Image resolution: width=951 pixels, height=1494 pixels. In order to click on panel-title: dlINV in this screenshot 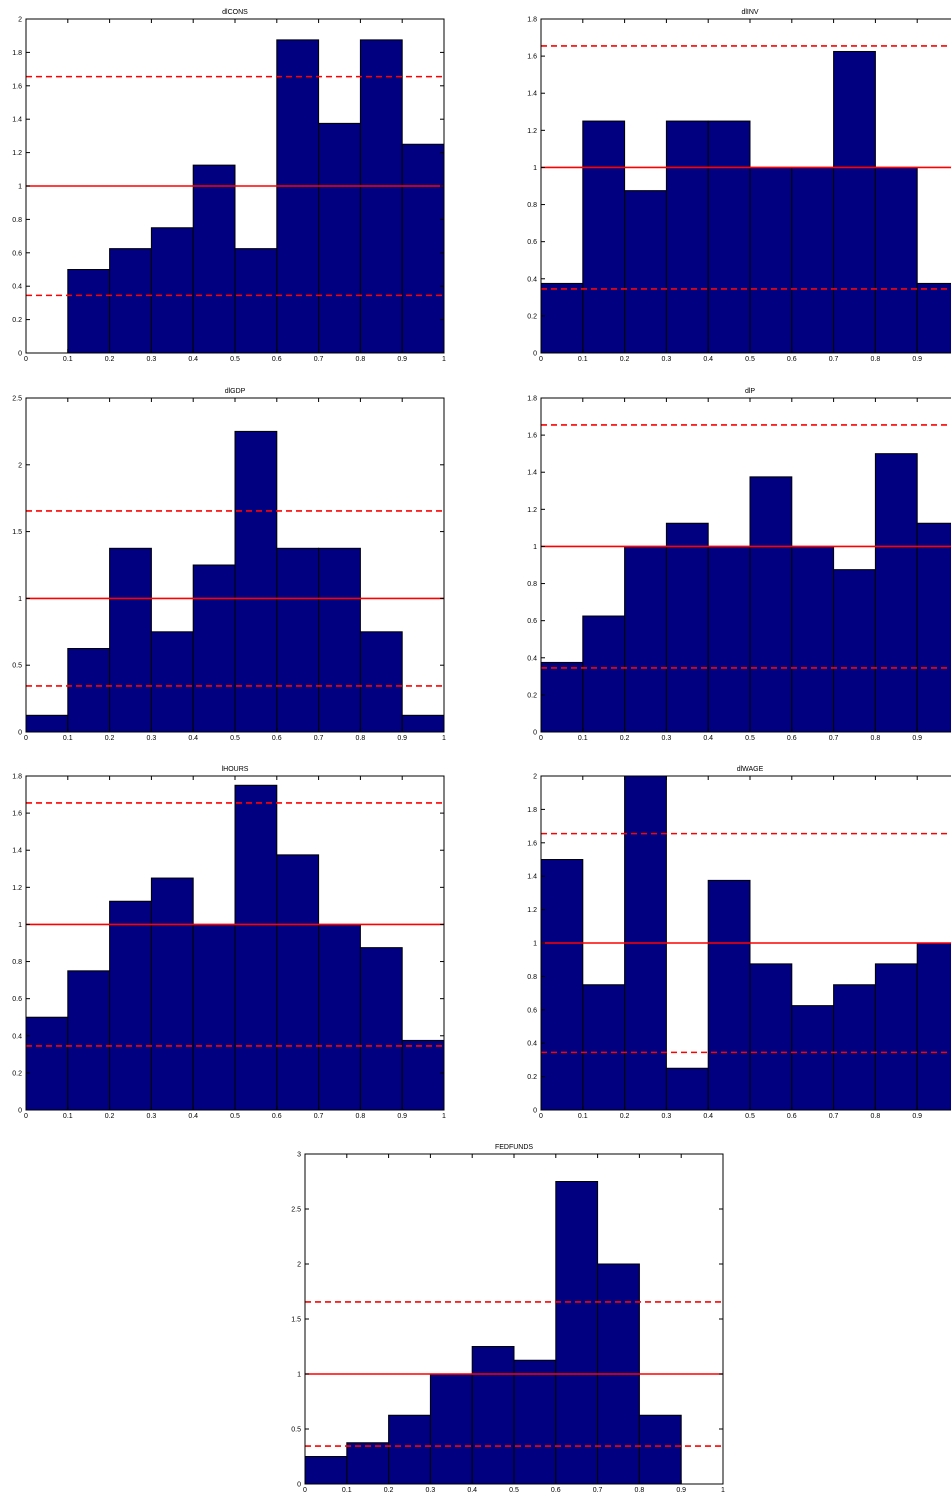, I will do `click(749, 12)`.